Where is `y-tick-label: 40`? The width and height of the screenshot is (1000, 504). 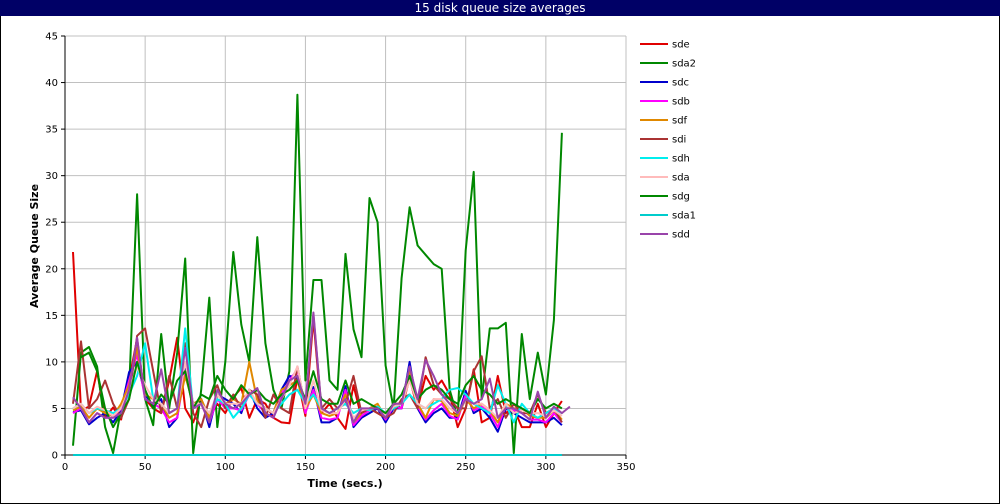
y-tick-label: 40 is located at coordinates (51, 83).